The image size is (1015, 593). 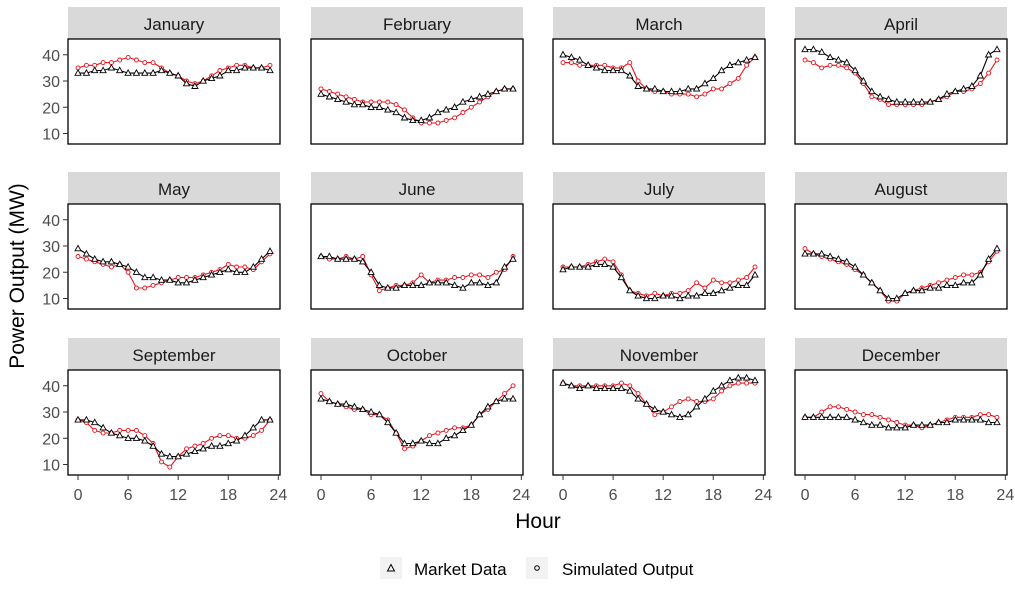 What do you see at coordinates (901, 24) in the screenshot?
I see `strip-label-april: April` at bounding box center [901, 24].